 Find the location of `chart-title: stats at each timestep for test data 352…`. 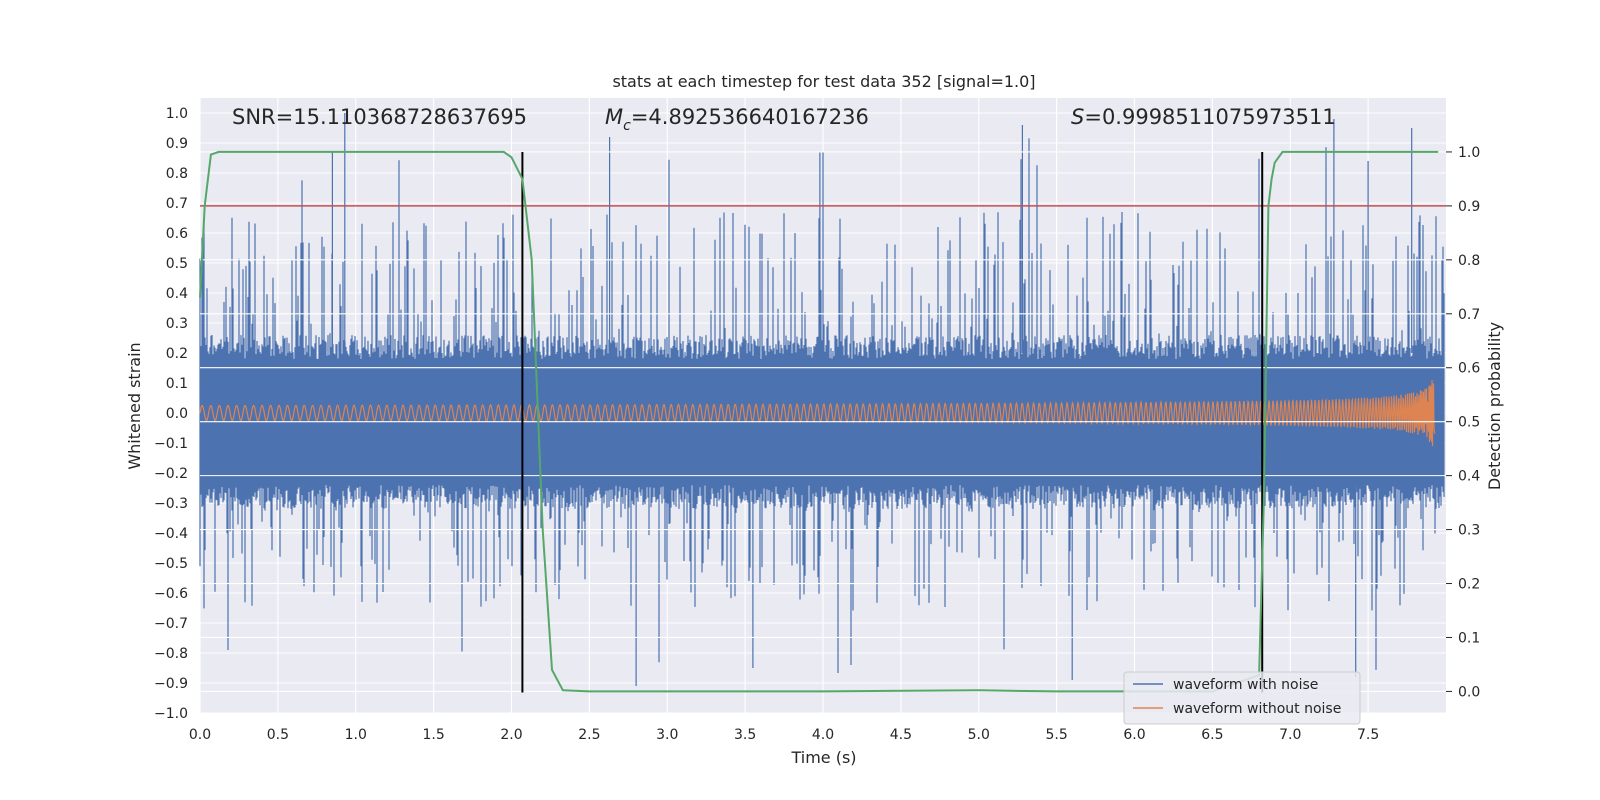

chart-title: stats at each timestep for test data 352… is located at coordinates (823, 81).